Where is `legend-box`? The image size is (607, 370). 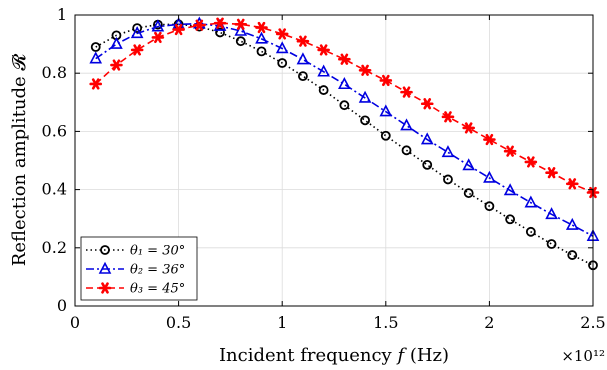
legend-box is located at coordinates (139, 268).